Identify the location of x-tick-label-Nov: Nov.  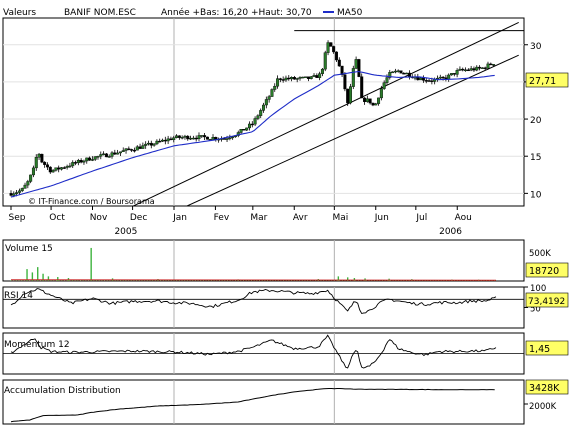
(99, 218).